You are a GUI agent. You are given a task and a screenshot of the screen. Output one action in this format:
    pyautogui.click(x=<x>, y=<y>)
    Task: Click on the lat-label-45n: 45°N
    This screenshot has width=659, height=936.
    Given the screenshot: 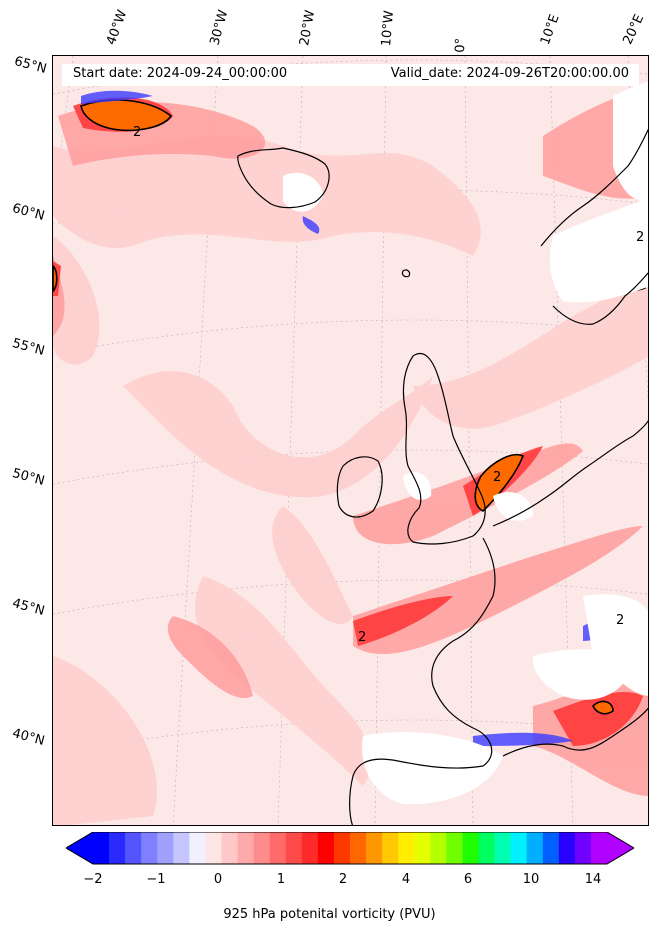 What is the action you would take?
    pyautogui.click(x=28, y=607)
    